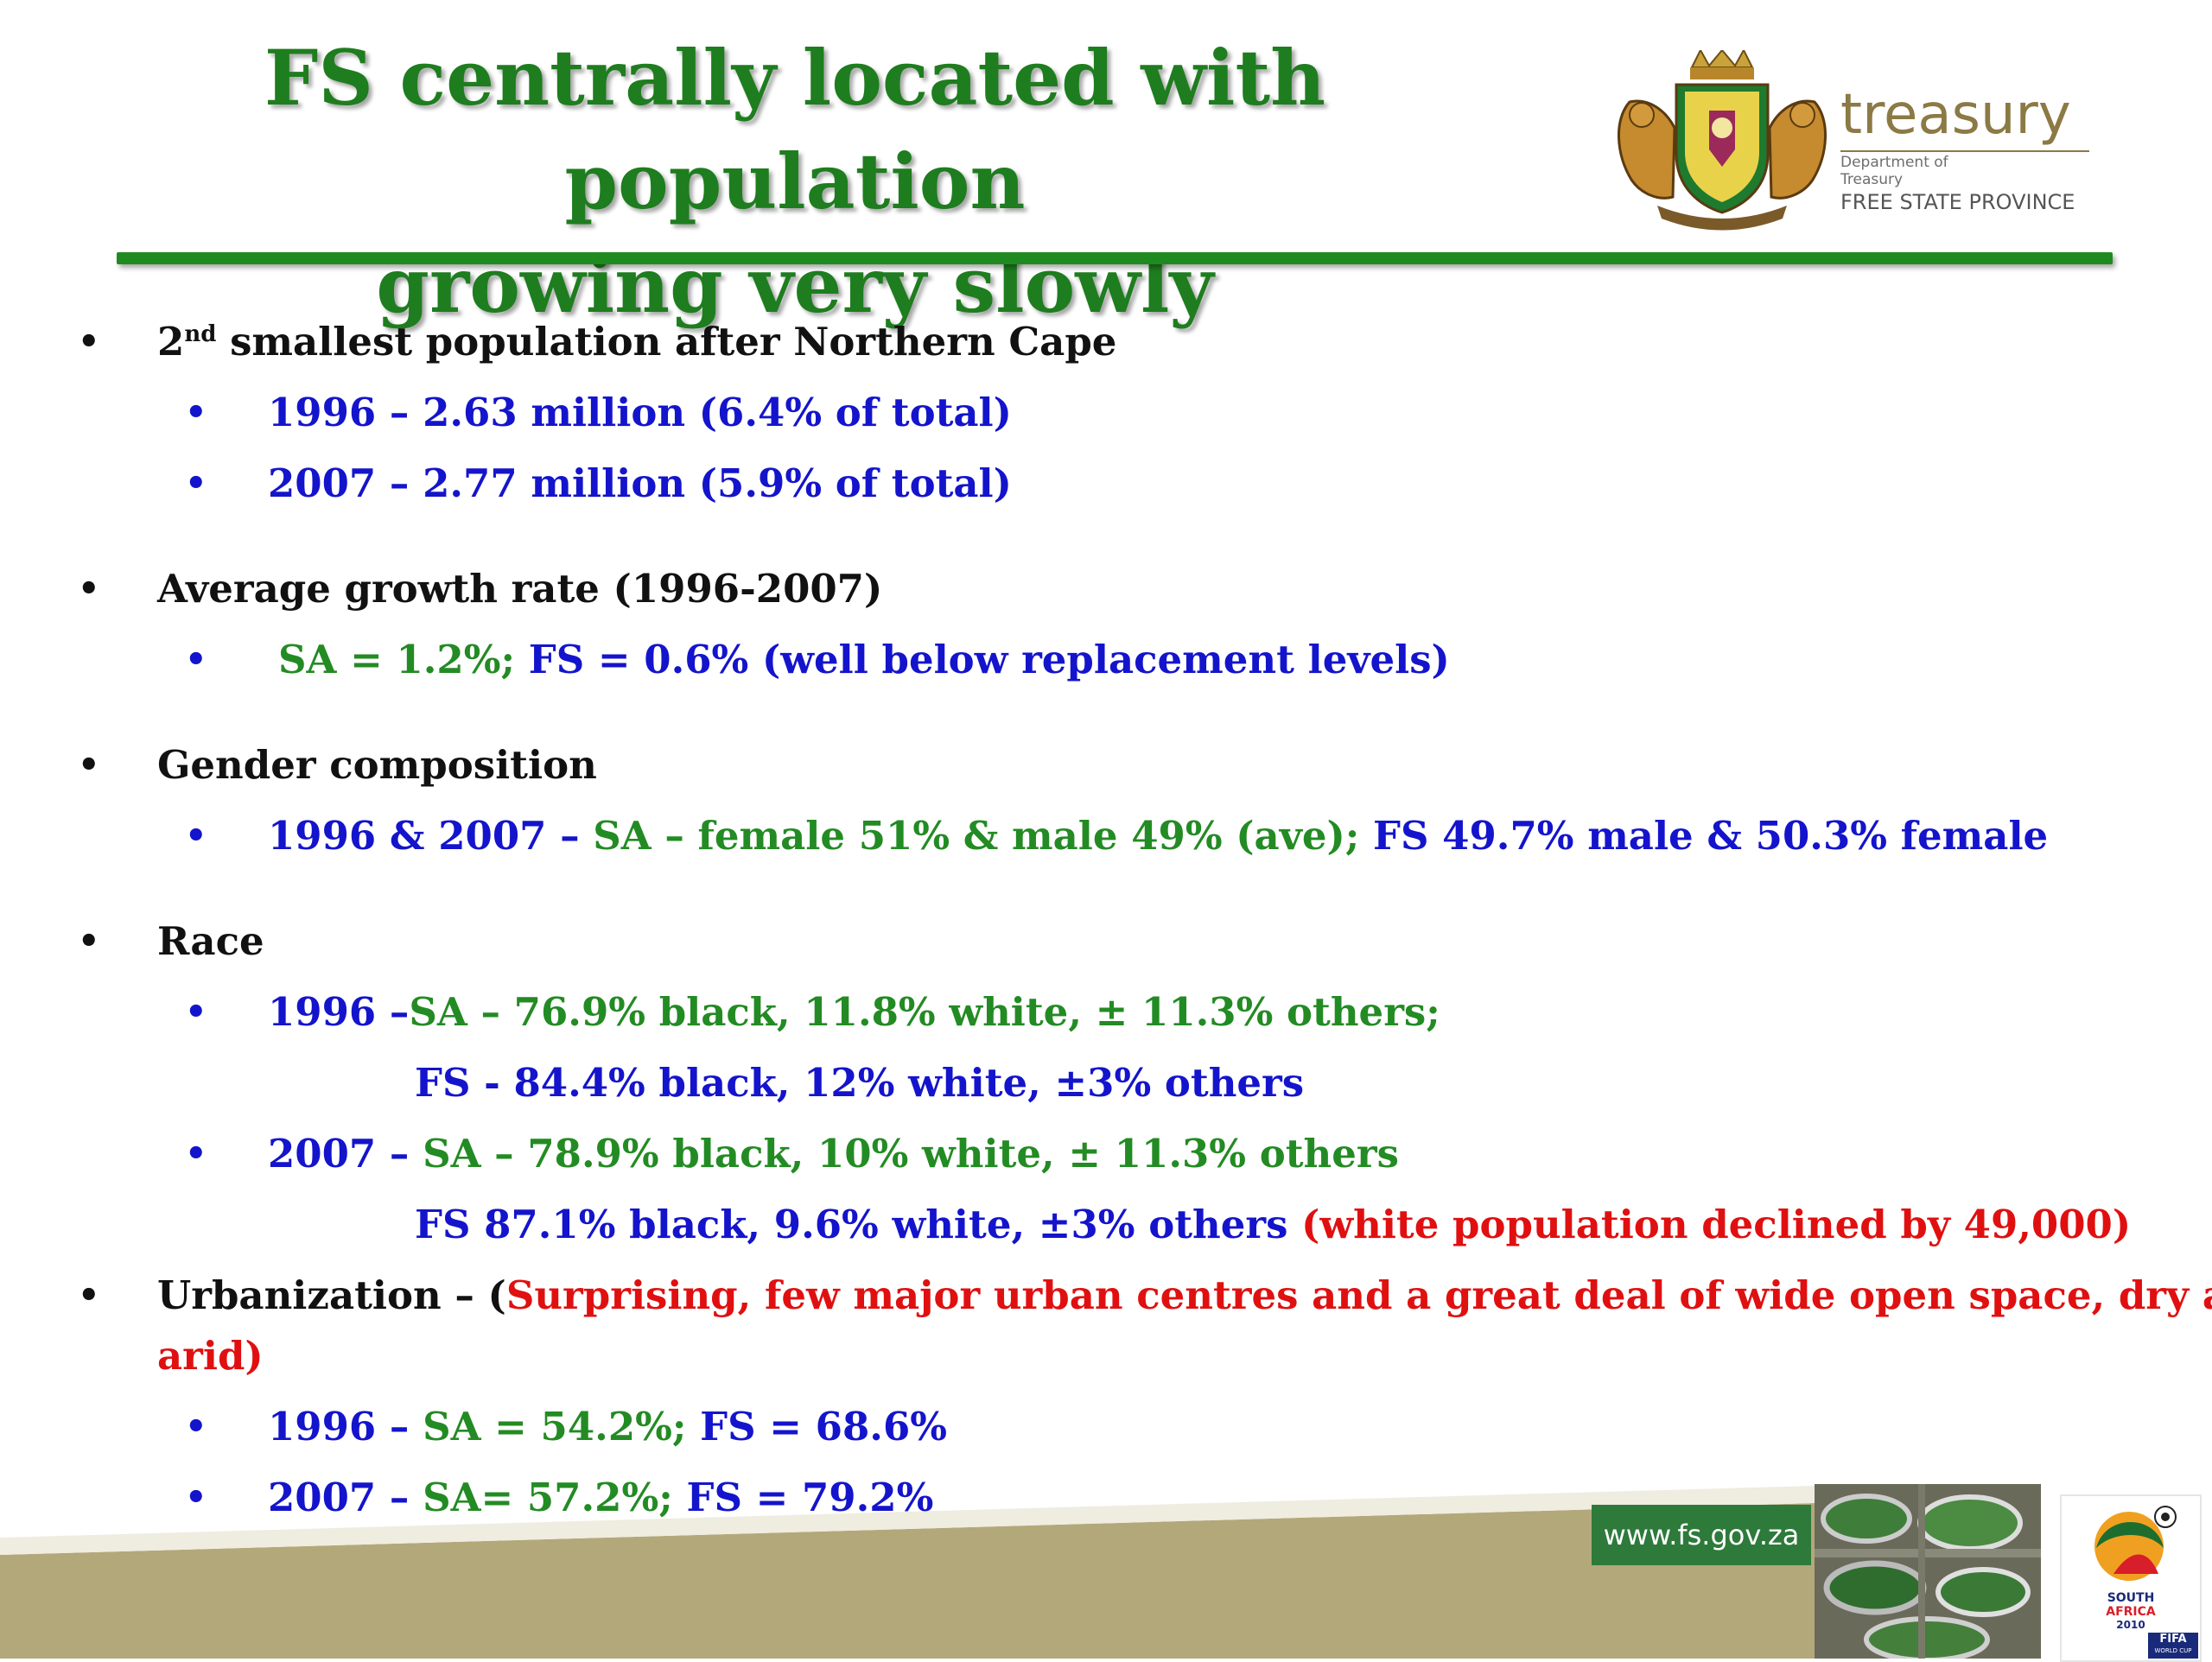  Describe the element at coordinates (377, 765) in the screenshot. I see `gender-heading: Gender composition` at that location.